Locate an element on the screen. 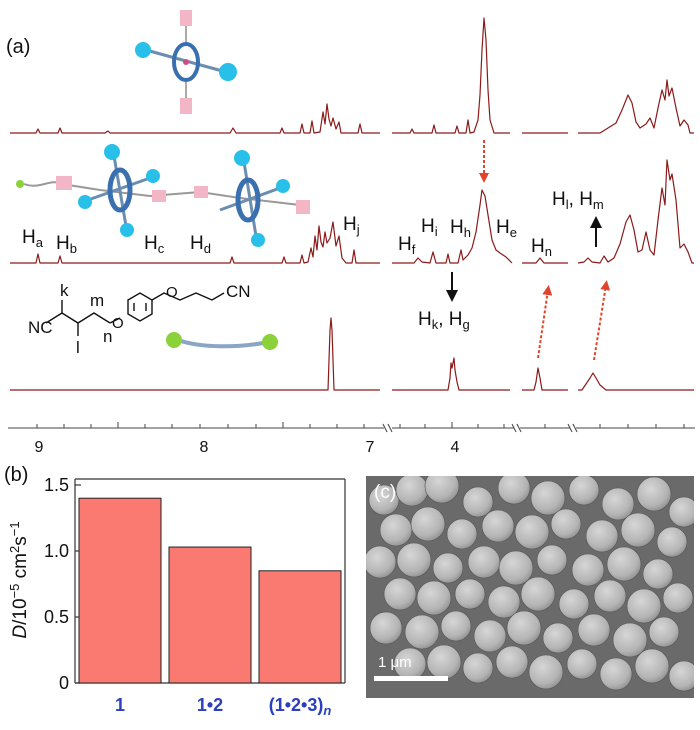  peak-label-Hk-Hg: Hk, Hg is located at coordinates (444, 320).